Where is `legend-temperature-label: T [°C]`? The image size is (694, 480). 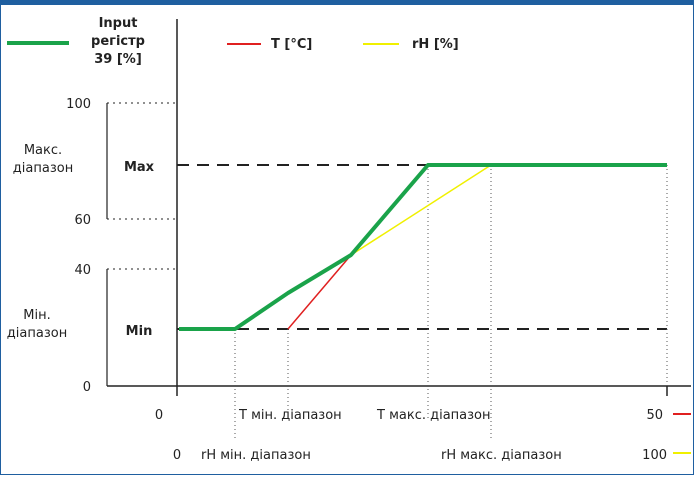 legend-temperature-label: T [°C] is located at coordinates (291, 44).